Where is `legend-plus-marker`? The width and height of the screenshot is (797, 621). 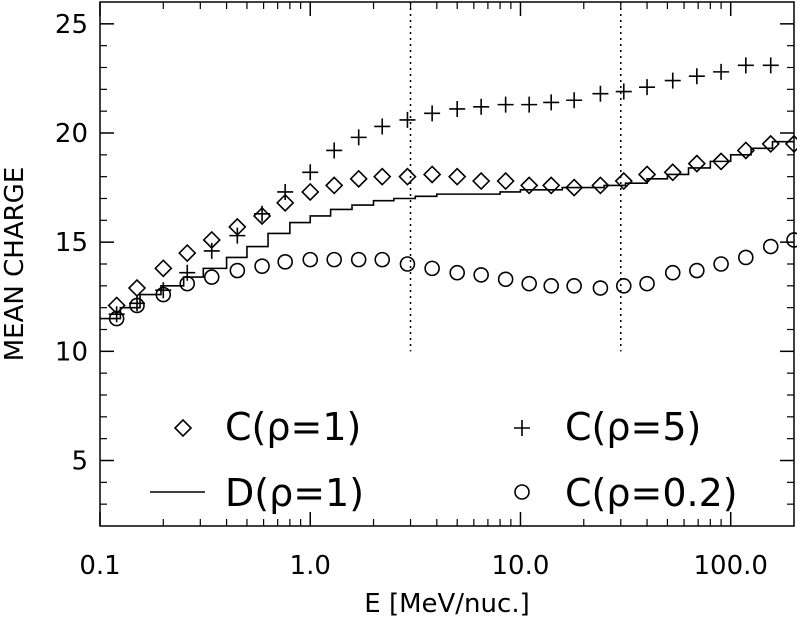
legend-plus-marker is located at coordinates (522, 428).